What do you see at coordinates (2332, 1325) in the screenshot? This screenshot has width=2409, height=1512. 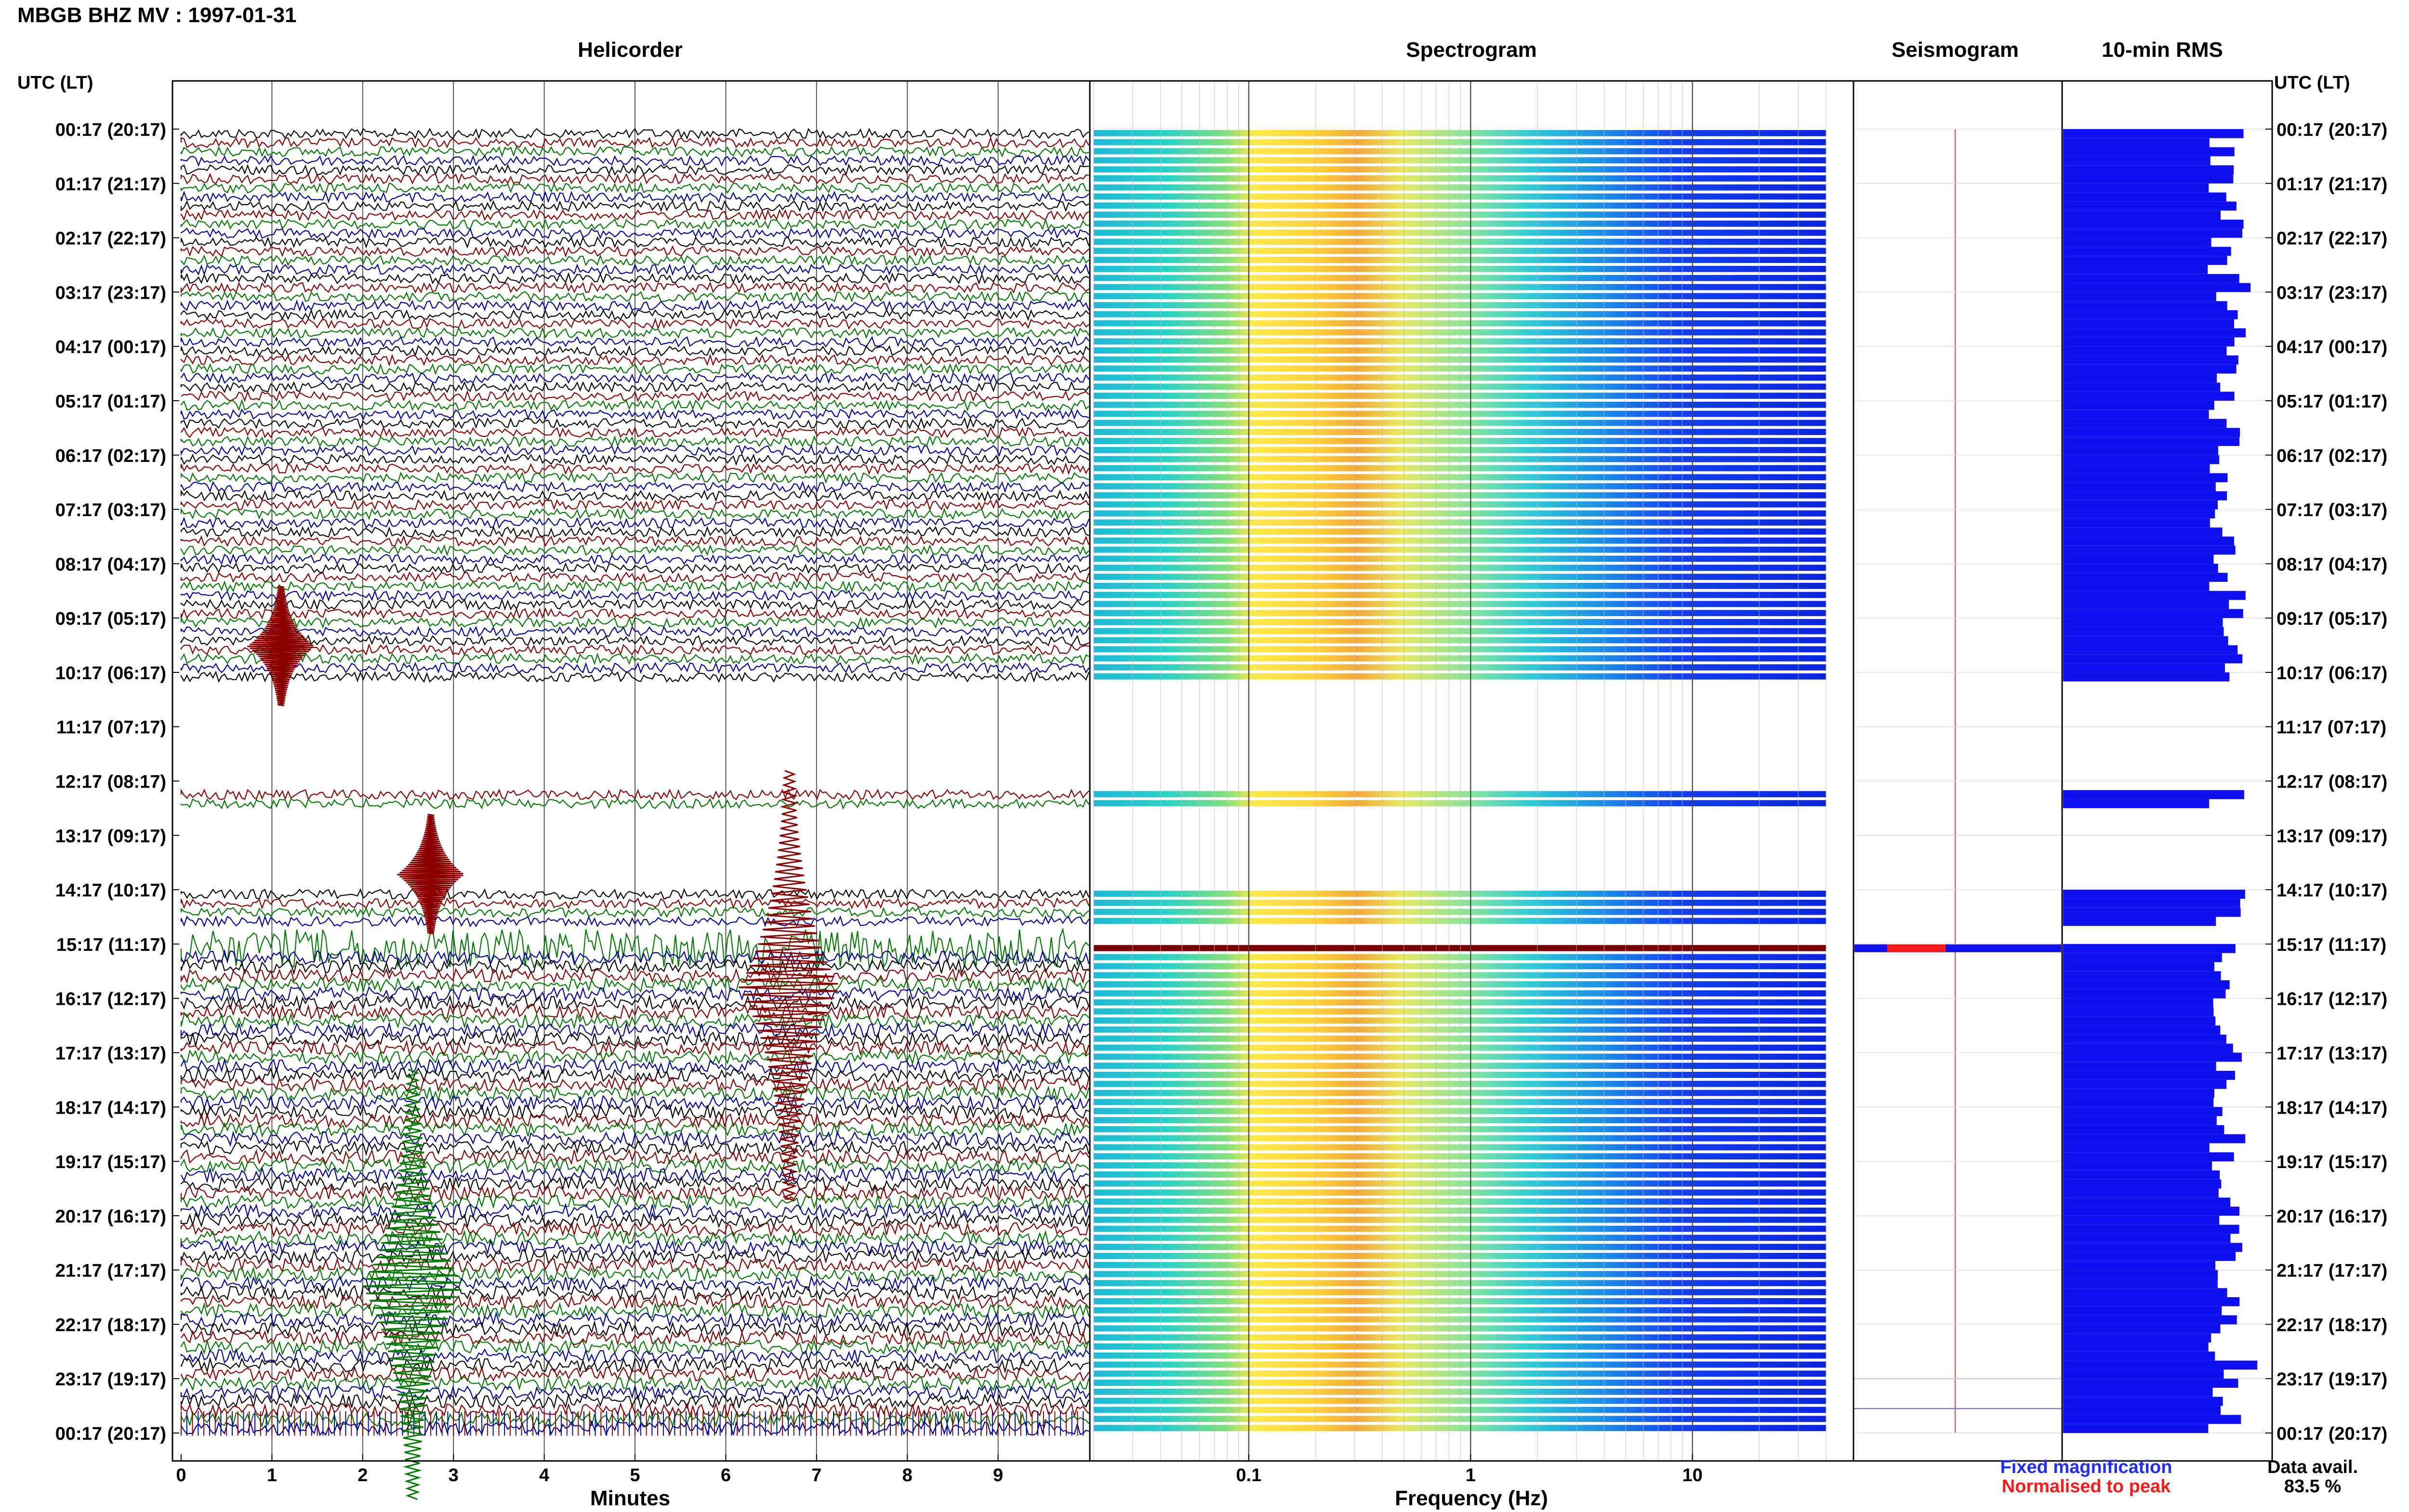 I see `time-label-right: 22:17 (18:17)` at bounding box center [2332, 1325].